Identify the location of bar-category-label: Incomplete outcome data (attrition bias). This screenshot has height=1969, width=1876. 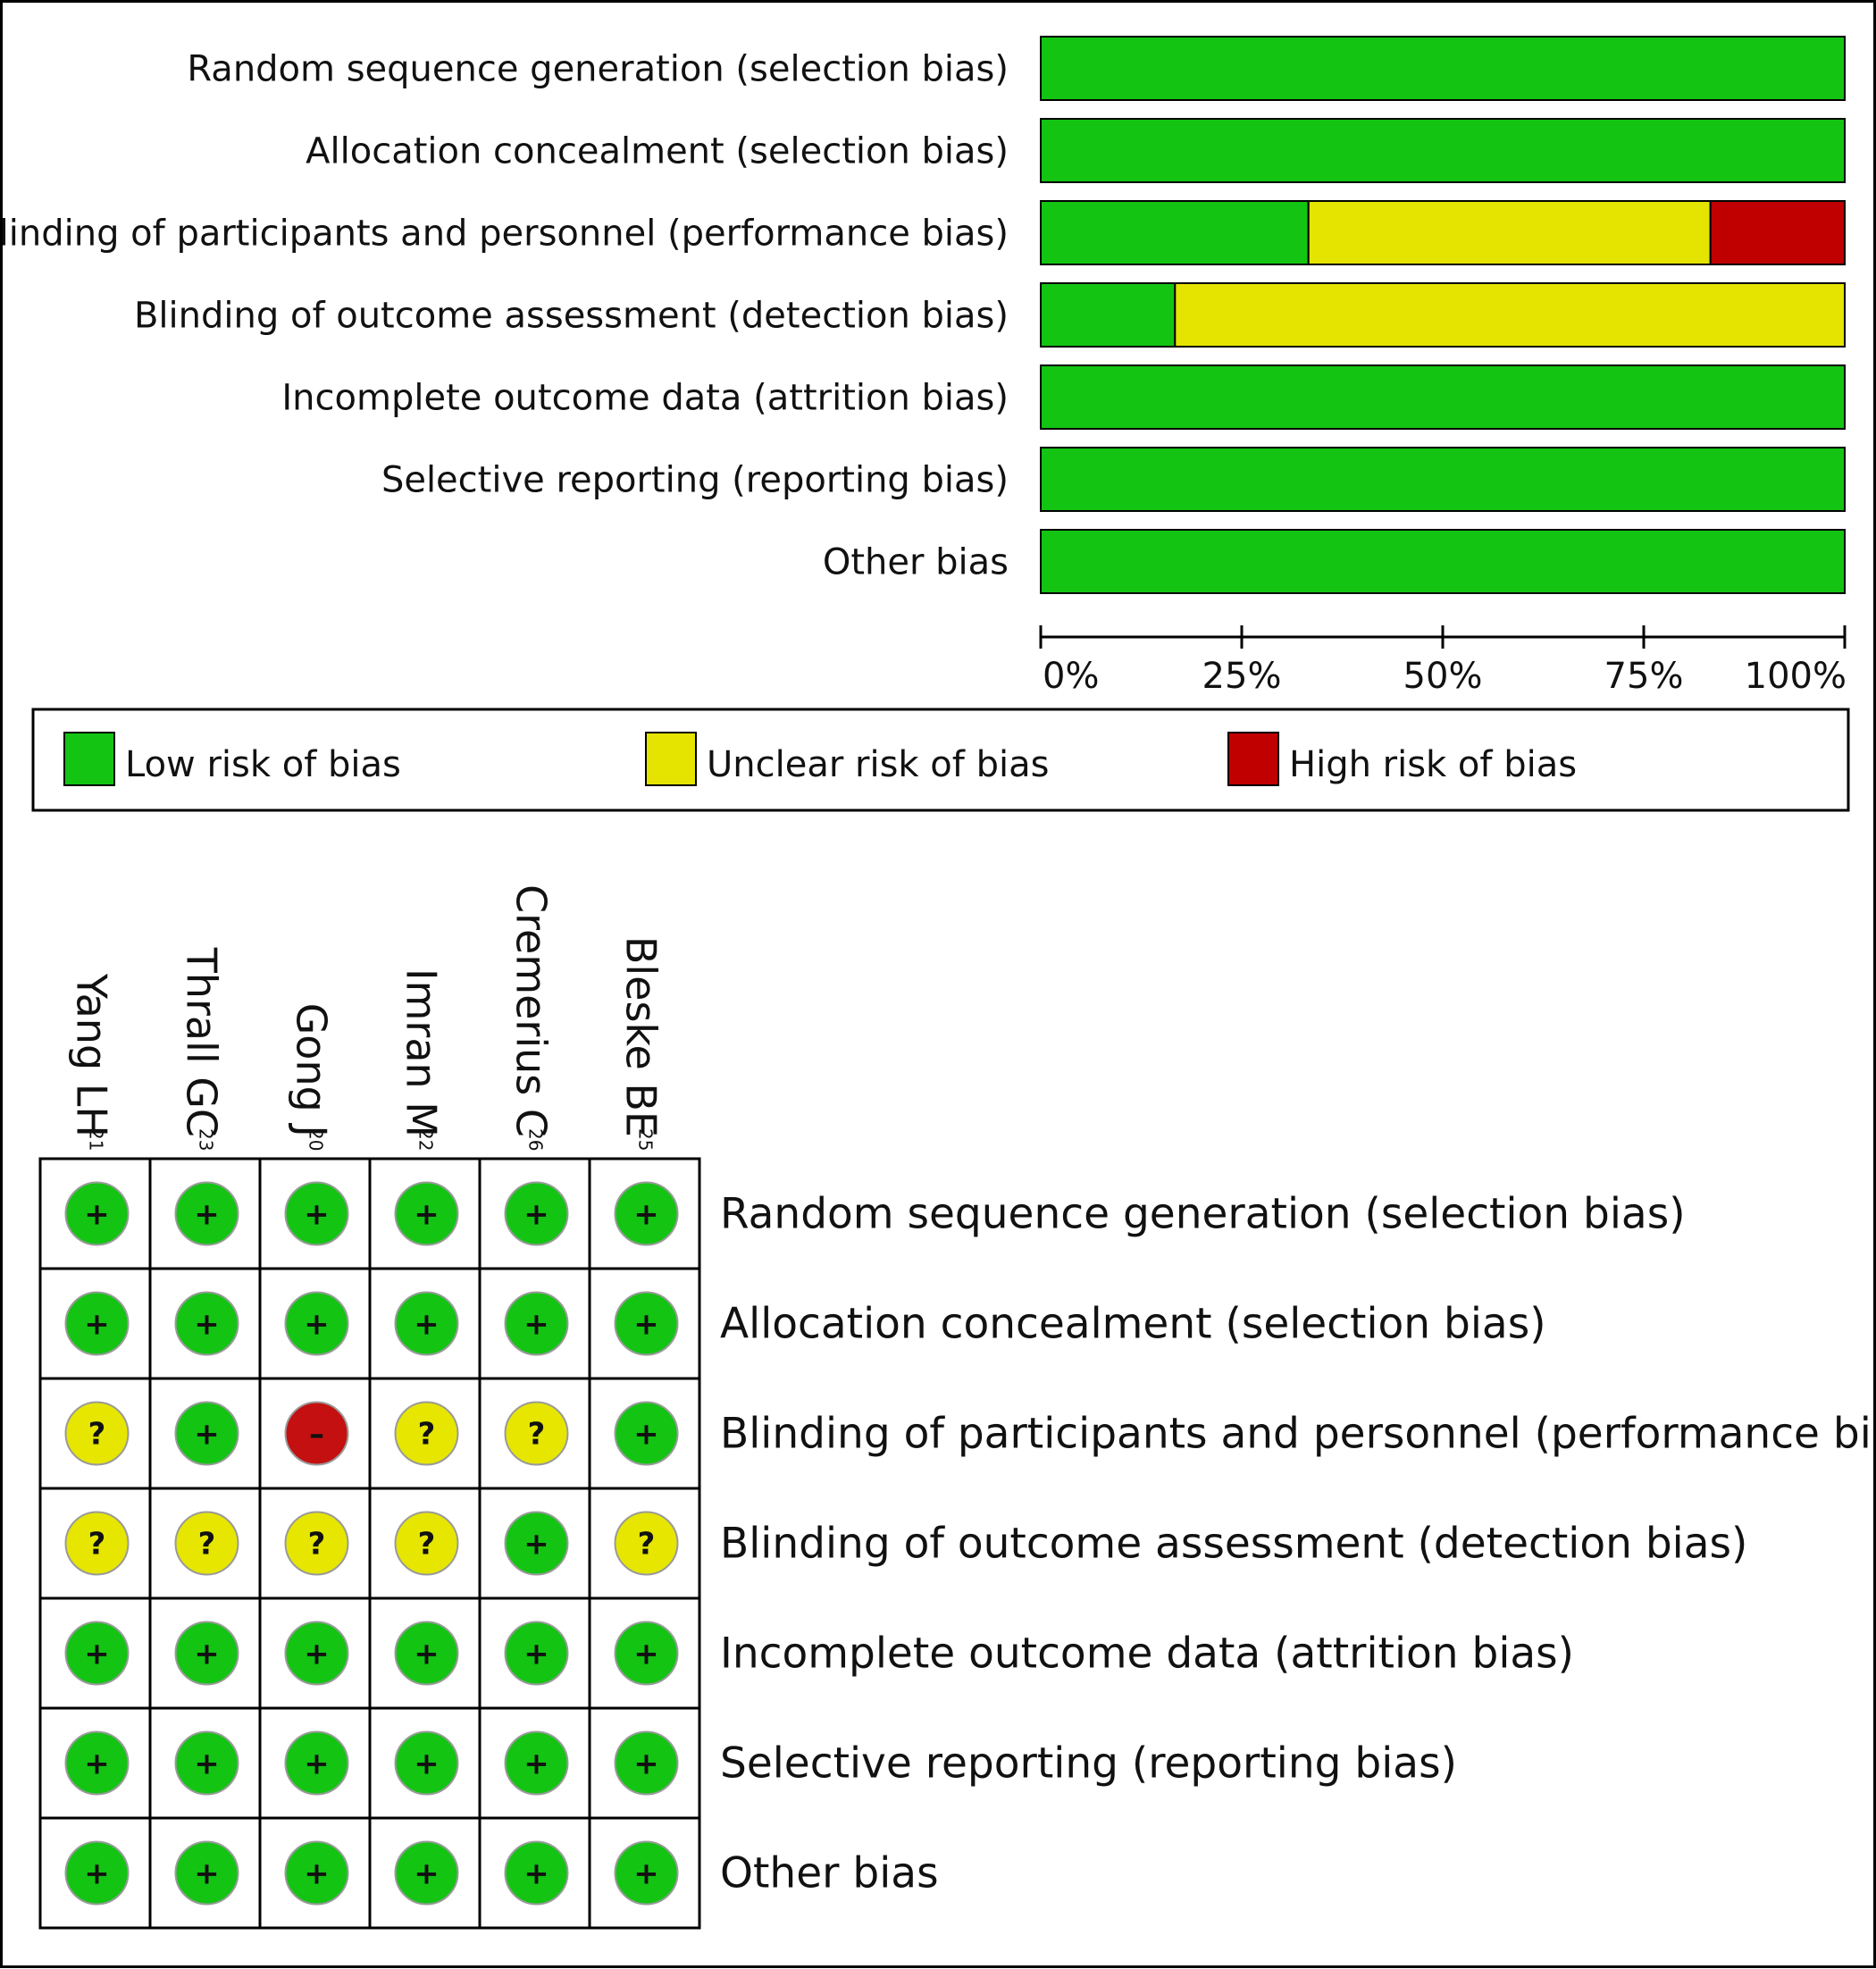
(645, 398).